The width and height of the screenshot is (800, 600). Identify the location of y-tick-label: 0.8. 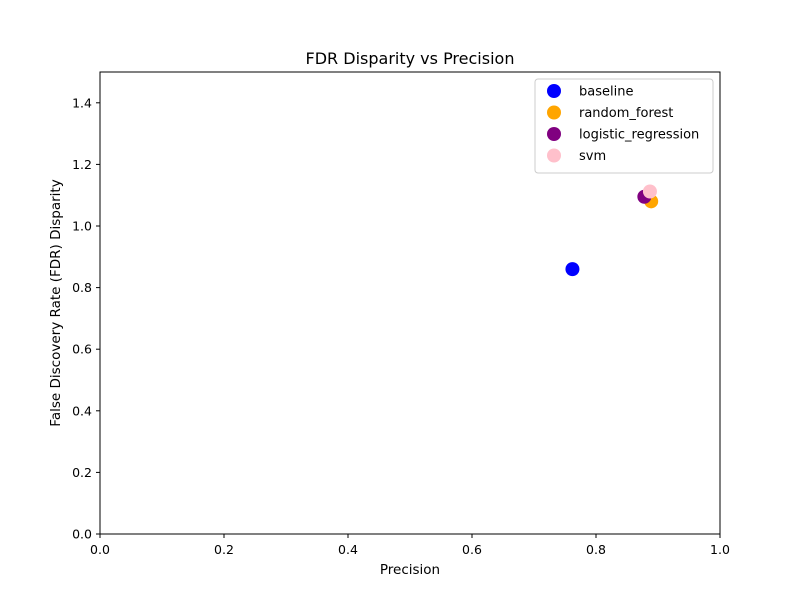
(82, 287).